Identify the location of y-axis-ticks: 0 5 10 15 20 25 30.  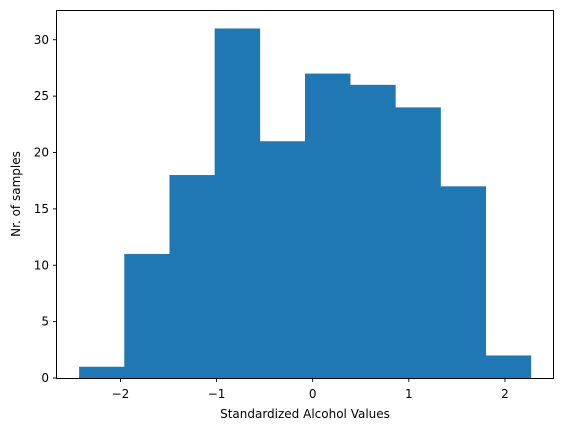
(45, 209).